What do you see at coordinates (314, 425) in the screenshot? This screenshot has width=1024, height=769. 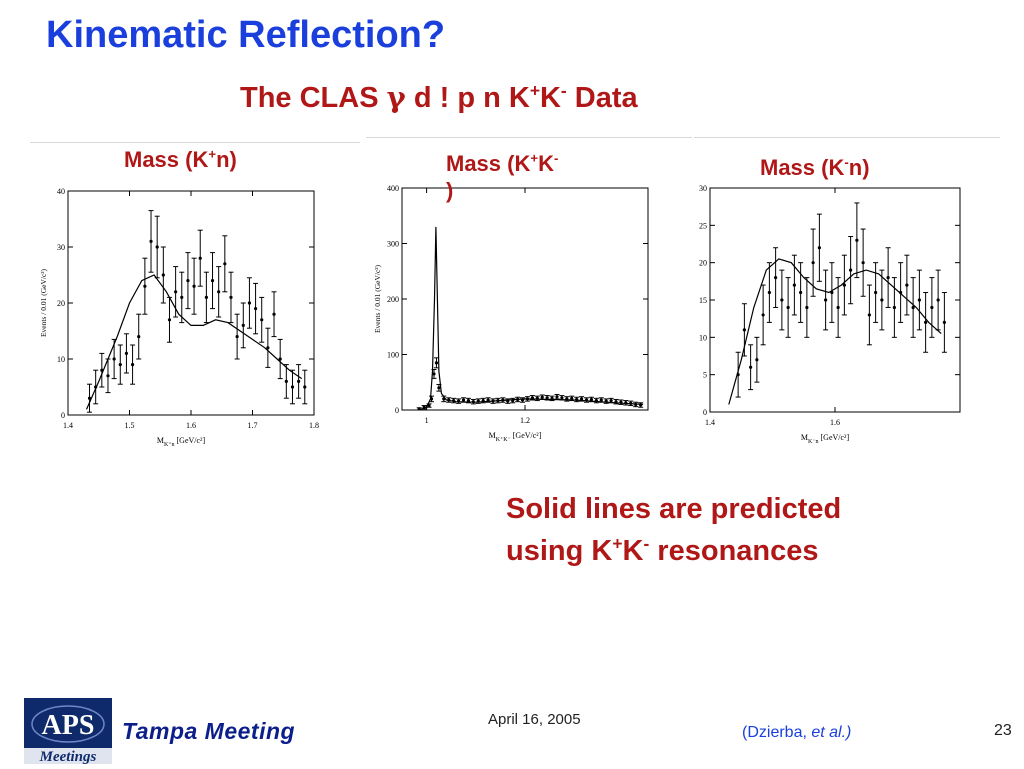 I see `x-tick-label: 1.8` at bounding box center [314, 425].